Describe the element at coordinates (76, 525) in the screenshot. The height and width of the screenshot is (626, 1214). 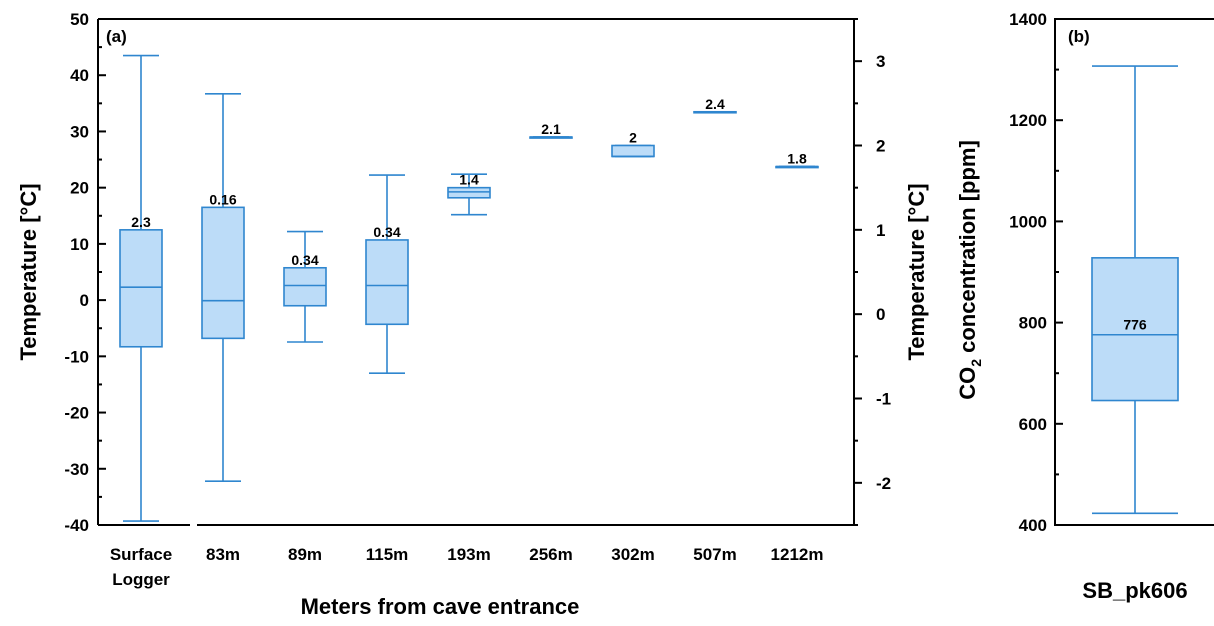
I see `left-y-tick-label: -40` at that location.